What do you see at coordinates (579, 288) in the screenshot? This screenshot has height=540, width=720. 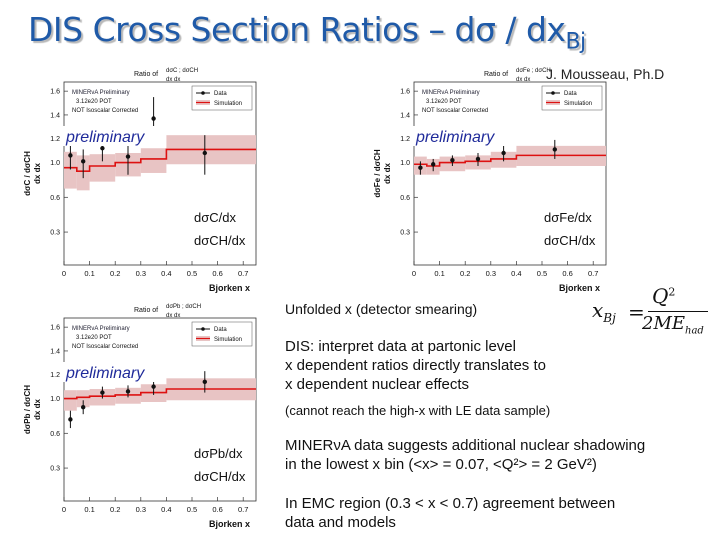 I see `x-axis-label: Bjorken x` at bounding box center [579, 288].